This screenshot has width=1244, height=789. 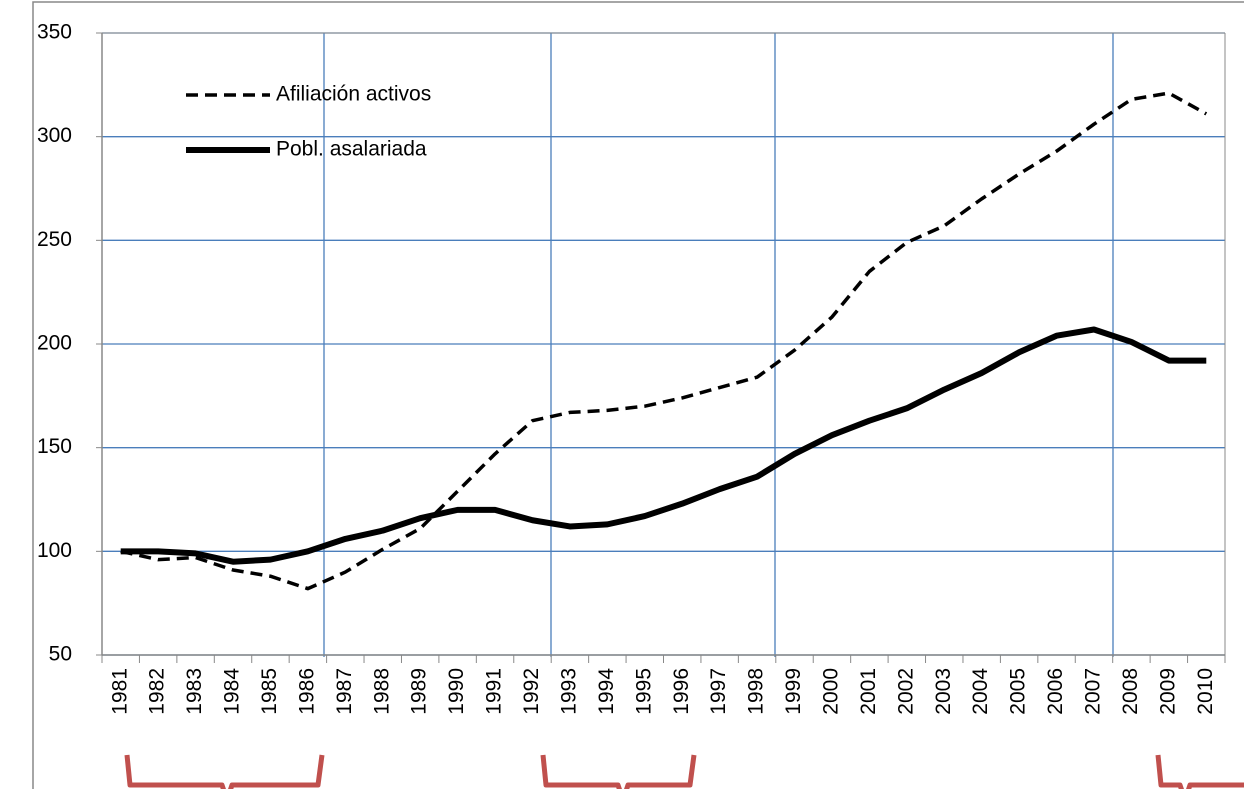 I want to click on x-tick-label: 2000, so click(x=830, y=691).